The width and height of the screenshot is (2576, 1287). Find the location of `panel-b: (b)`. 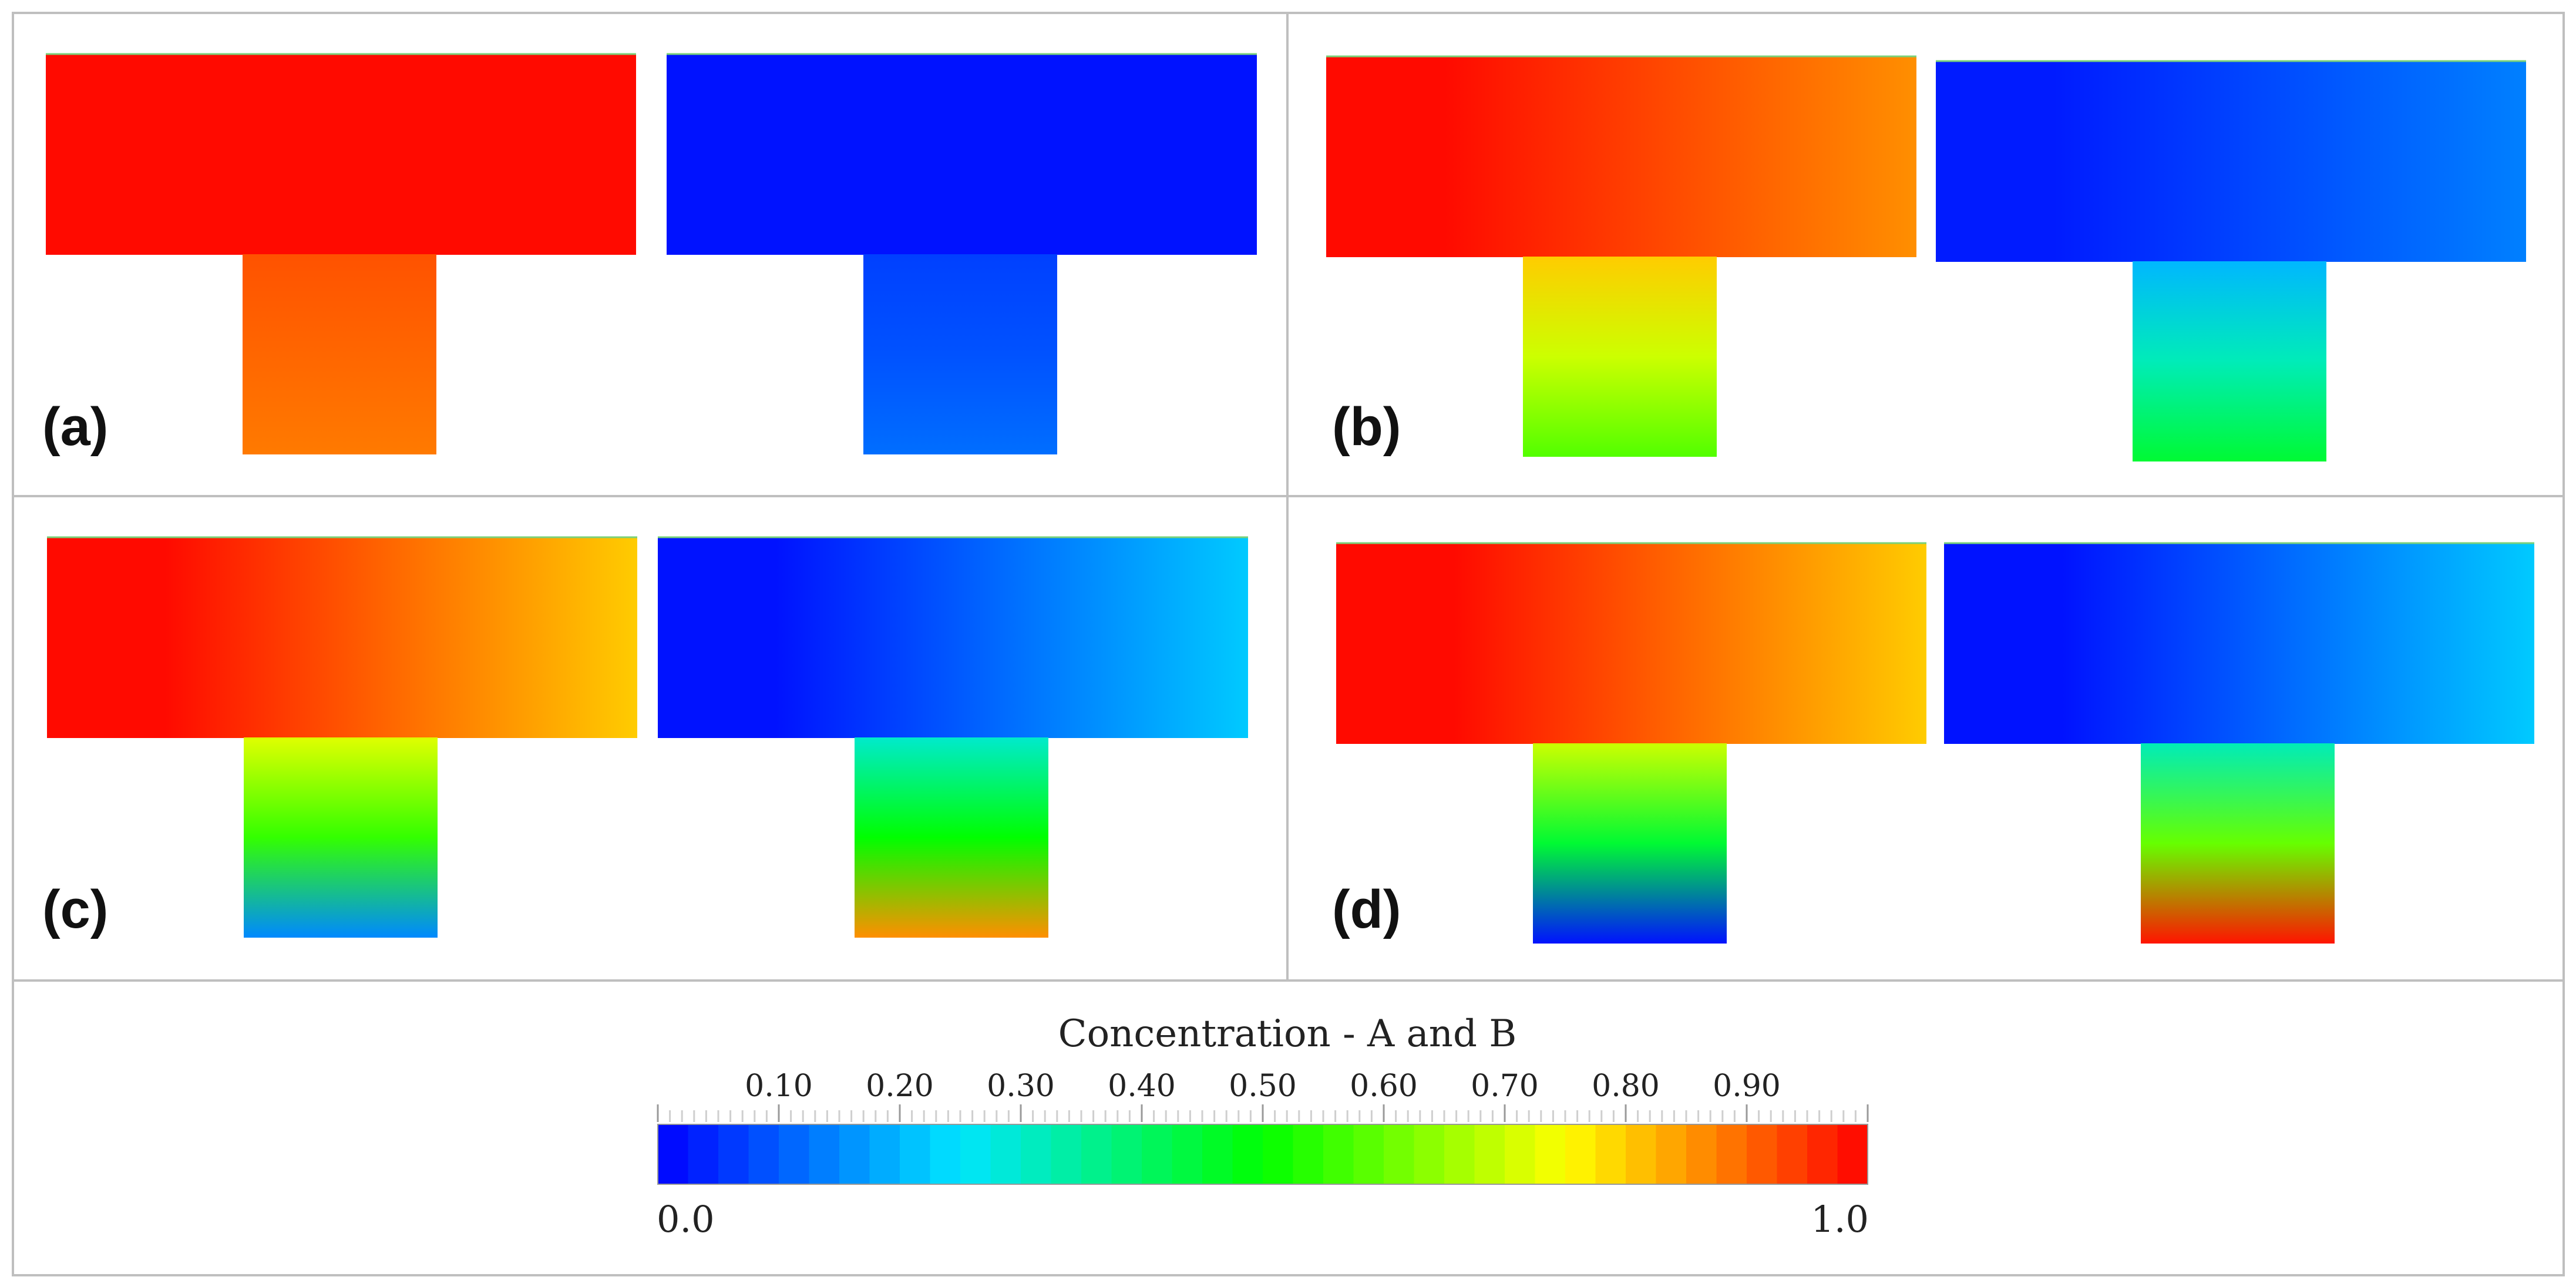

panel-b: (b) is located at coordinates (1926, 258).